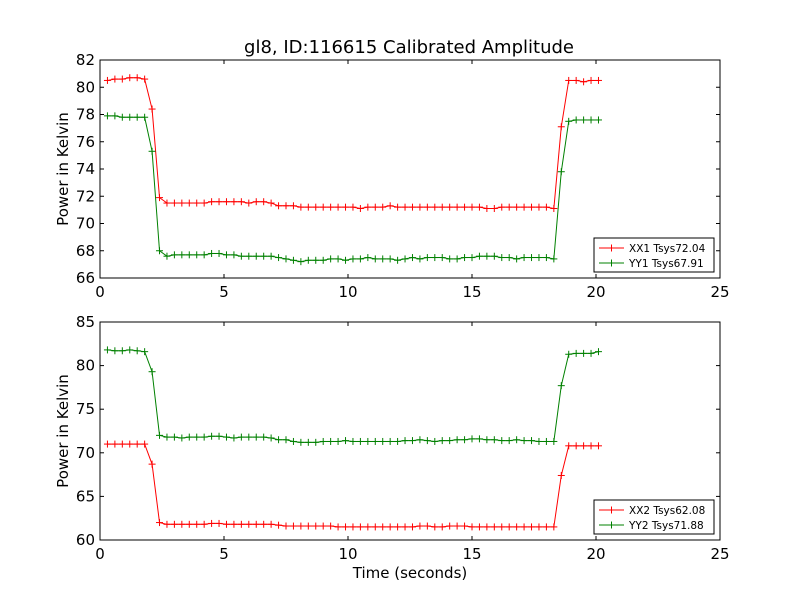 The height and width of the screenshot is (600, 800). Describe the element at coordinates (654, 517) in the screenshot. I see `legend: XX2 Tsys62.08 YY2 Tsys71.88` at that location.